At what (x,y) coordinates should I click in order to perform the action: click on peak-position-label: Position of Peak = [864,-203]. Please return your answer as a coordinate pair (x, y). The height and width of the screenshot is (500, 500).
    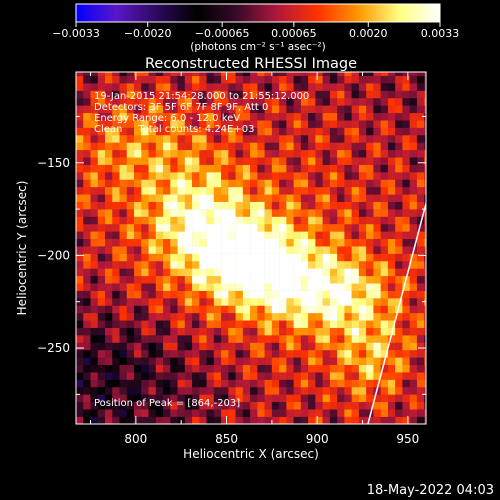
    Looking at the image, I should click on (167, 403).